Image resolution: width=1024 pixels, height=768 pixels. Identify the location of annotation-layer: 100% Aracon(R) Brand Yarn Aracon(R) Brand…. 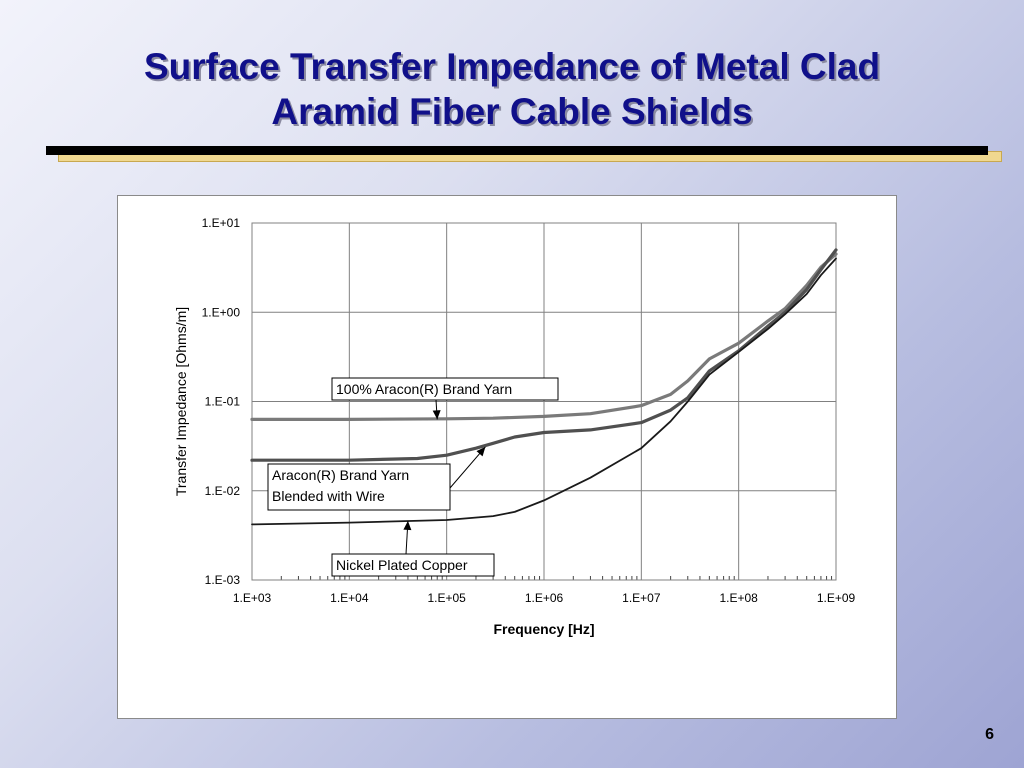
(413, 477).